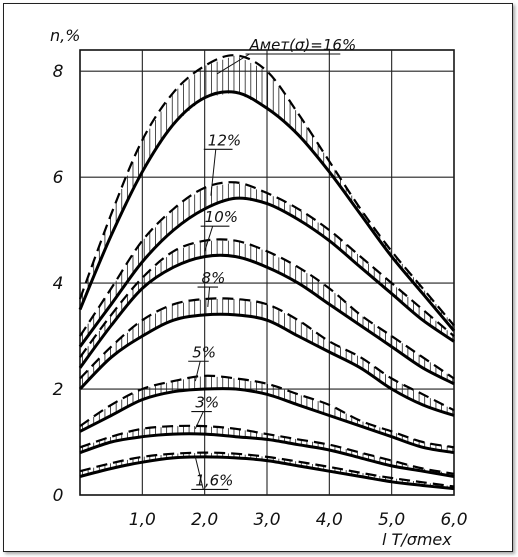 The image size is (518, 557). I want to click on y-tick-label: 4, so click(58, 284).